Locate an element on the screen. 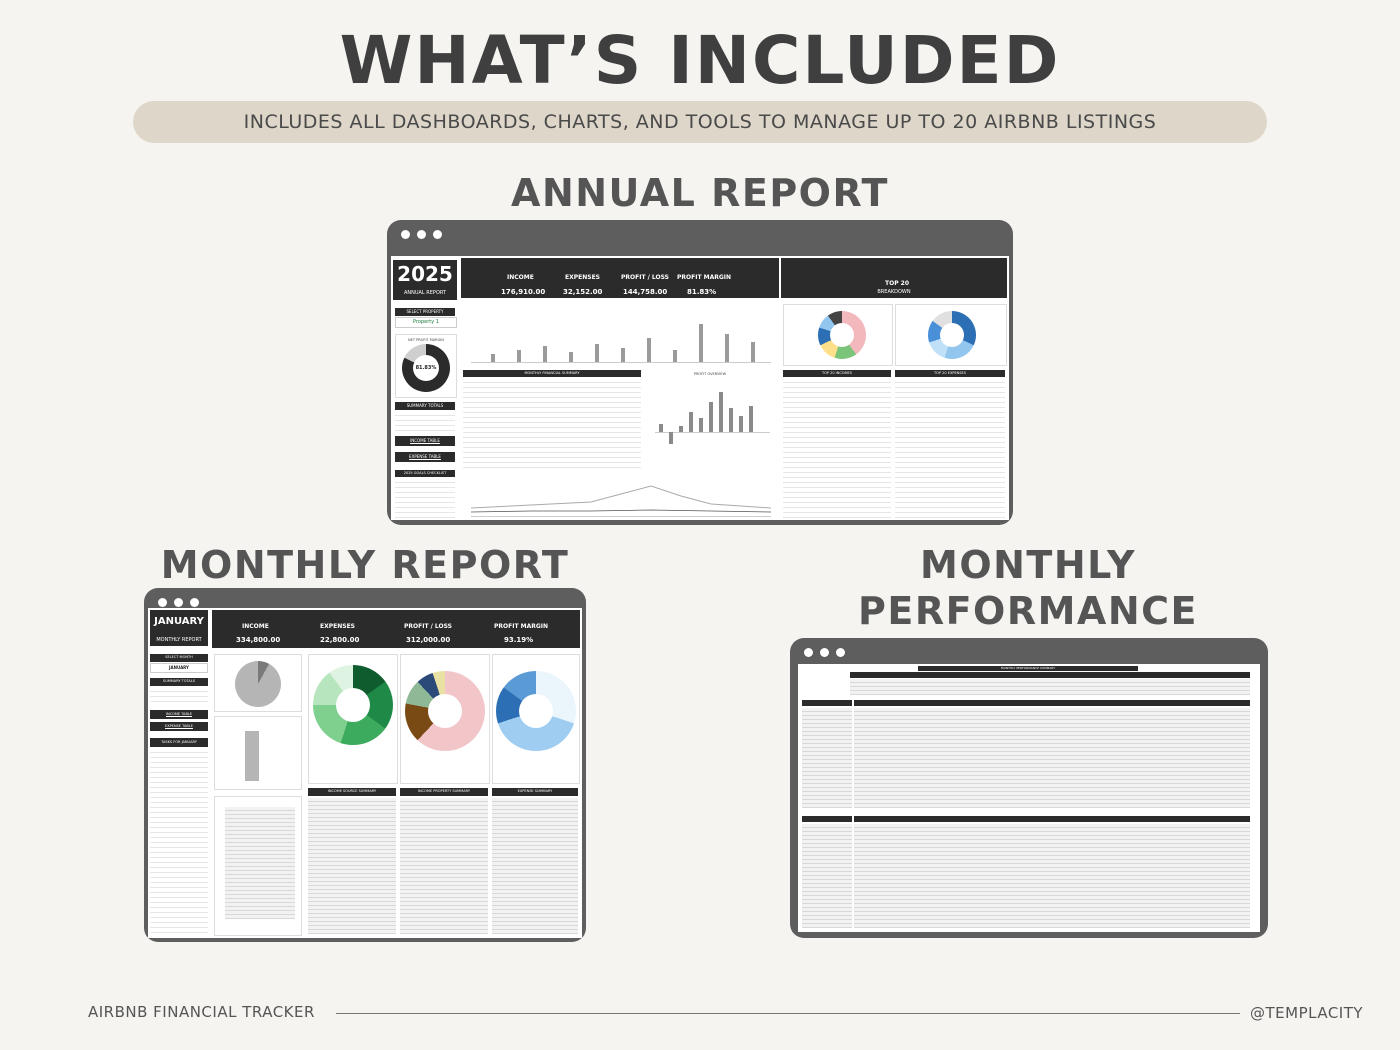  pie is located at coordinates (258, 684).